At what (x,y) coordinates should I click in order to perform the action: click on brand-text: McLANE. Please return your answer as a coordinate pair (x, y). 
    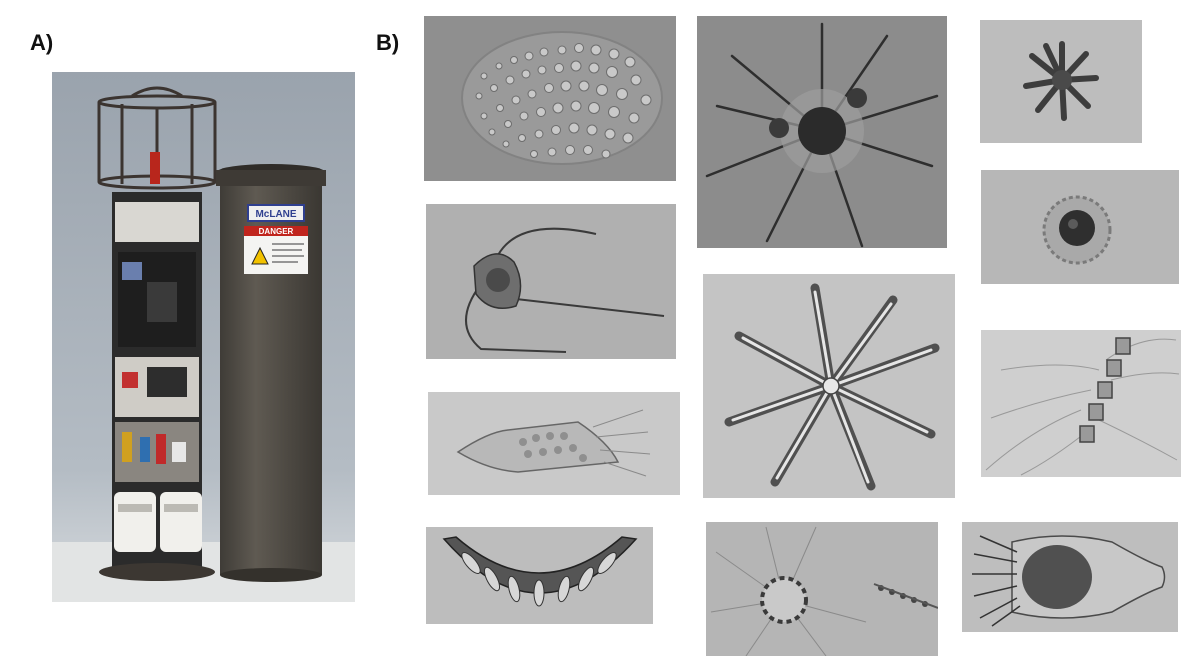
    Looking at the image, I should click on (275, 214).